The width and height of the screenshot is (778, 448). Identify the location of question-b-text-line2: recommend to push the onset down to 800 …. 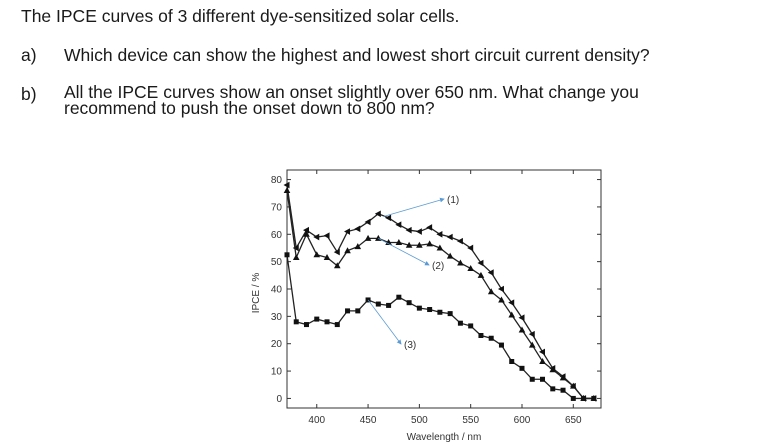
(249, 108).